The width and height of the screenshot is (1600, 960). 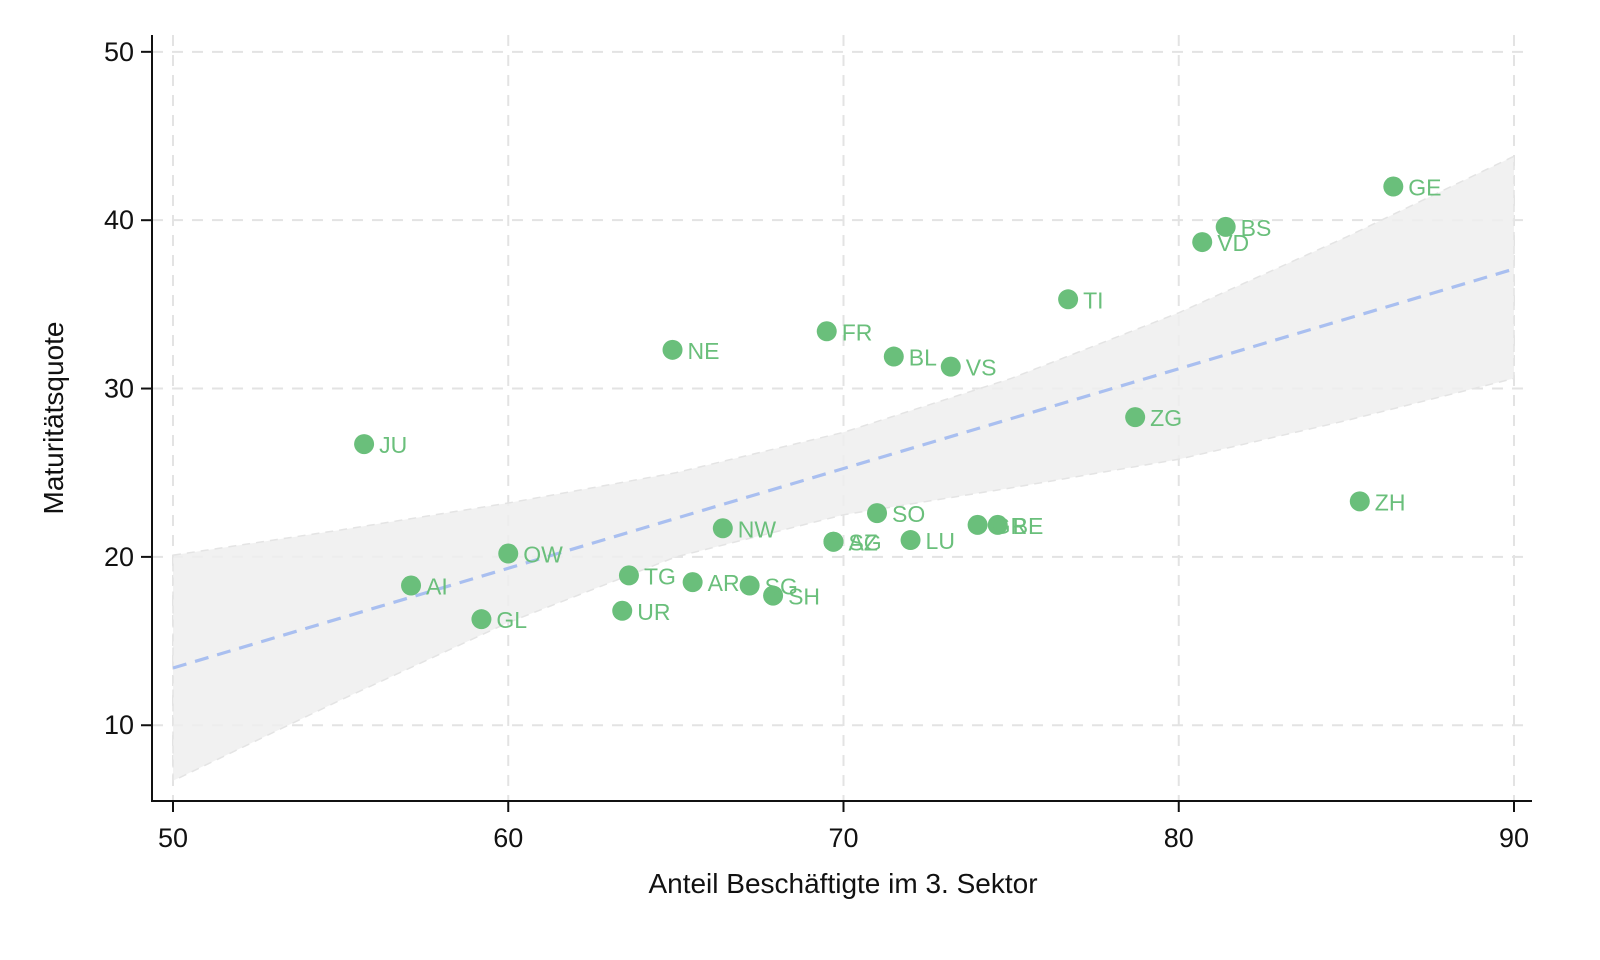 What do you see at coordinates (842, 883) in the screenshot?
I see `x-axis-title: Anteil Beschäftigte im 3. Sektor` at bounding box center [842, 883].